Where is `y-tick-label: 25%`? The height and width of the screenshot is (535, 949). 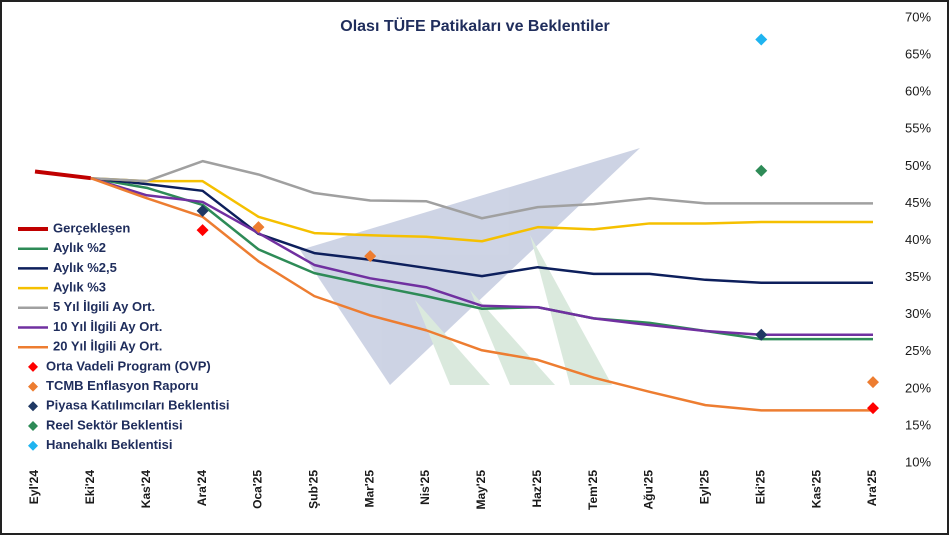
y-tick-label: 25% is located at coordinates (918, 350).